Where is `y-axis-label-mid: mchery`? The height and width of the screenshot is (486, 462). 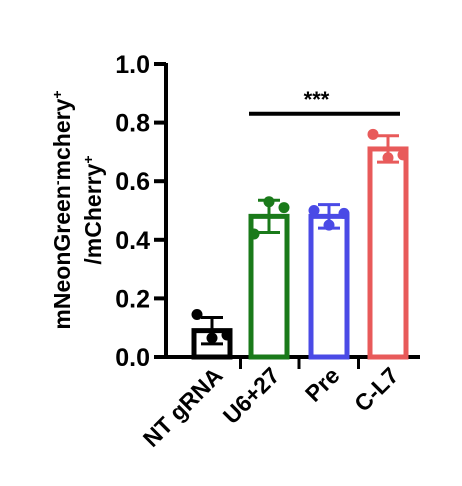
y-axis-label-mid: mchery is located at coordinates (62, 139).